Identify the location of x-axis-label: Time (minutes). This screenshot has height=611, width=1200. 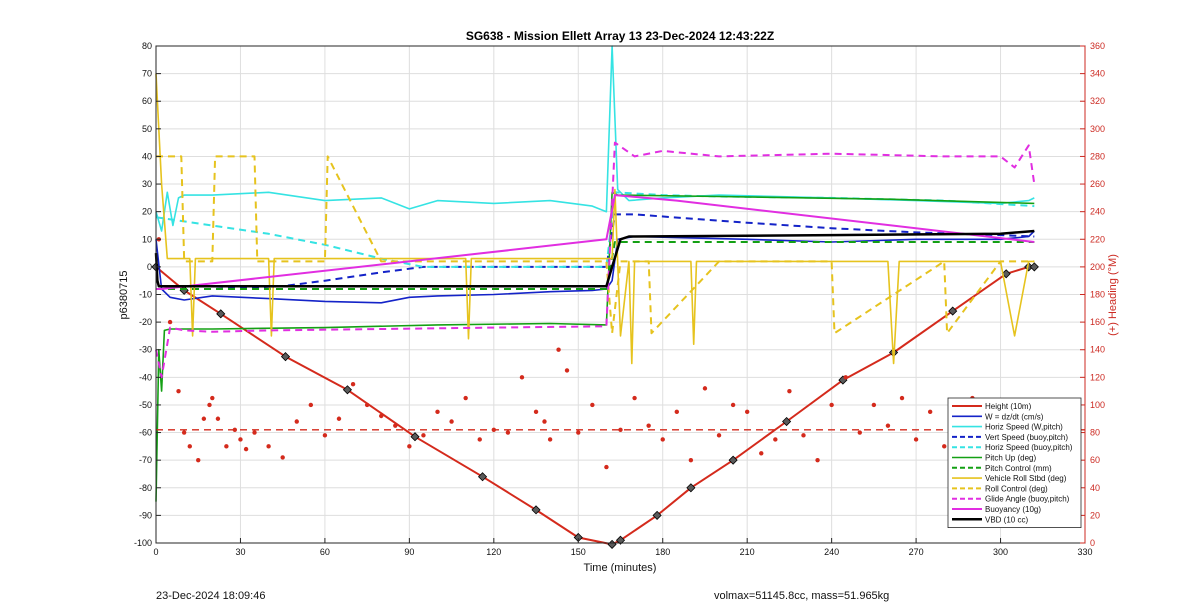
(620, 568).